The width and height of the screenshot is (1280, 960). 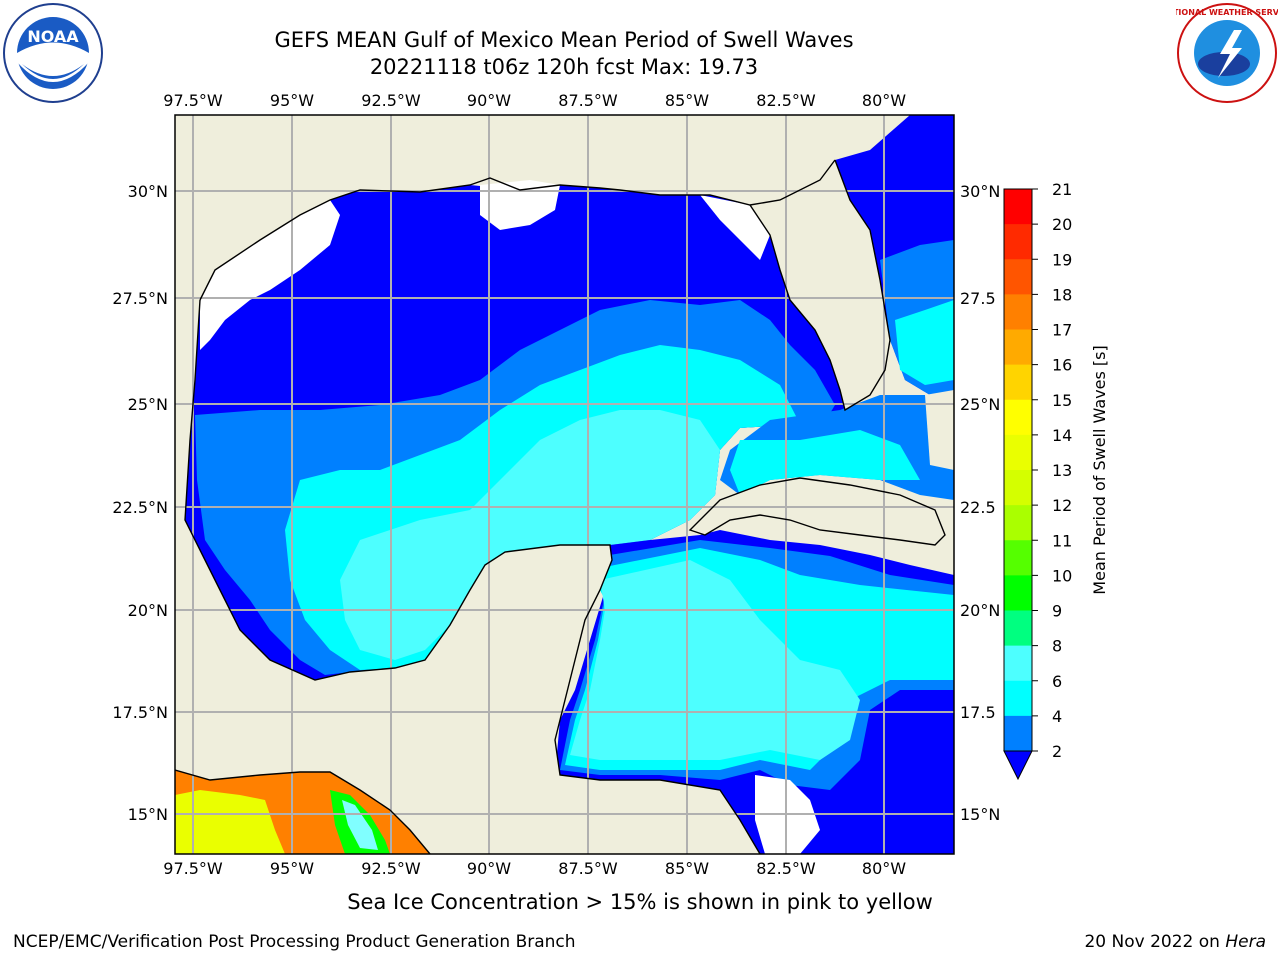 What do you see at coordinates (1057, 716) in the screenshot?
I see `colorbar-tick-label: 4` at bounding box center [1057, 716].